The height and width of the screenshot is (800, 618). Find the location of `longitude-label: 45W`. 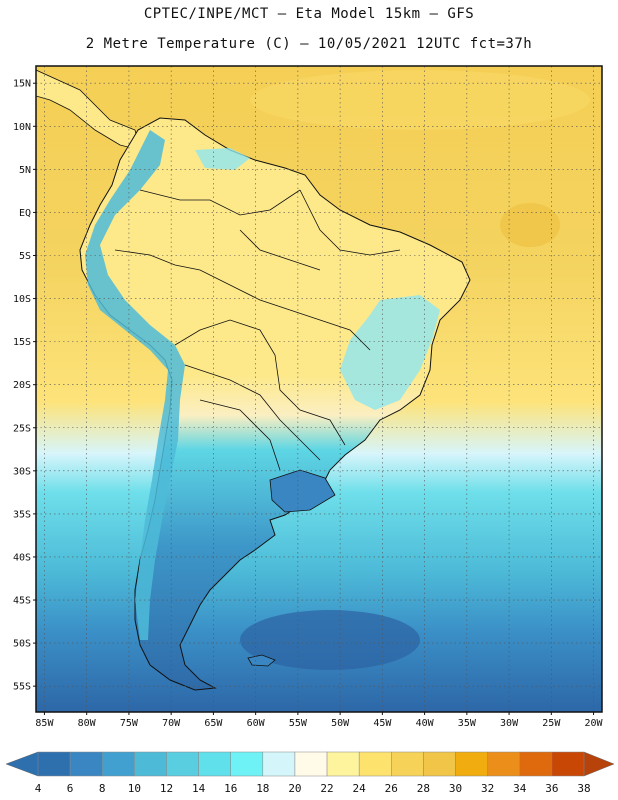

longitude-label: 45W is located at coordinates (382, 723).